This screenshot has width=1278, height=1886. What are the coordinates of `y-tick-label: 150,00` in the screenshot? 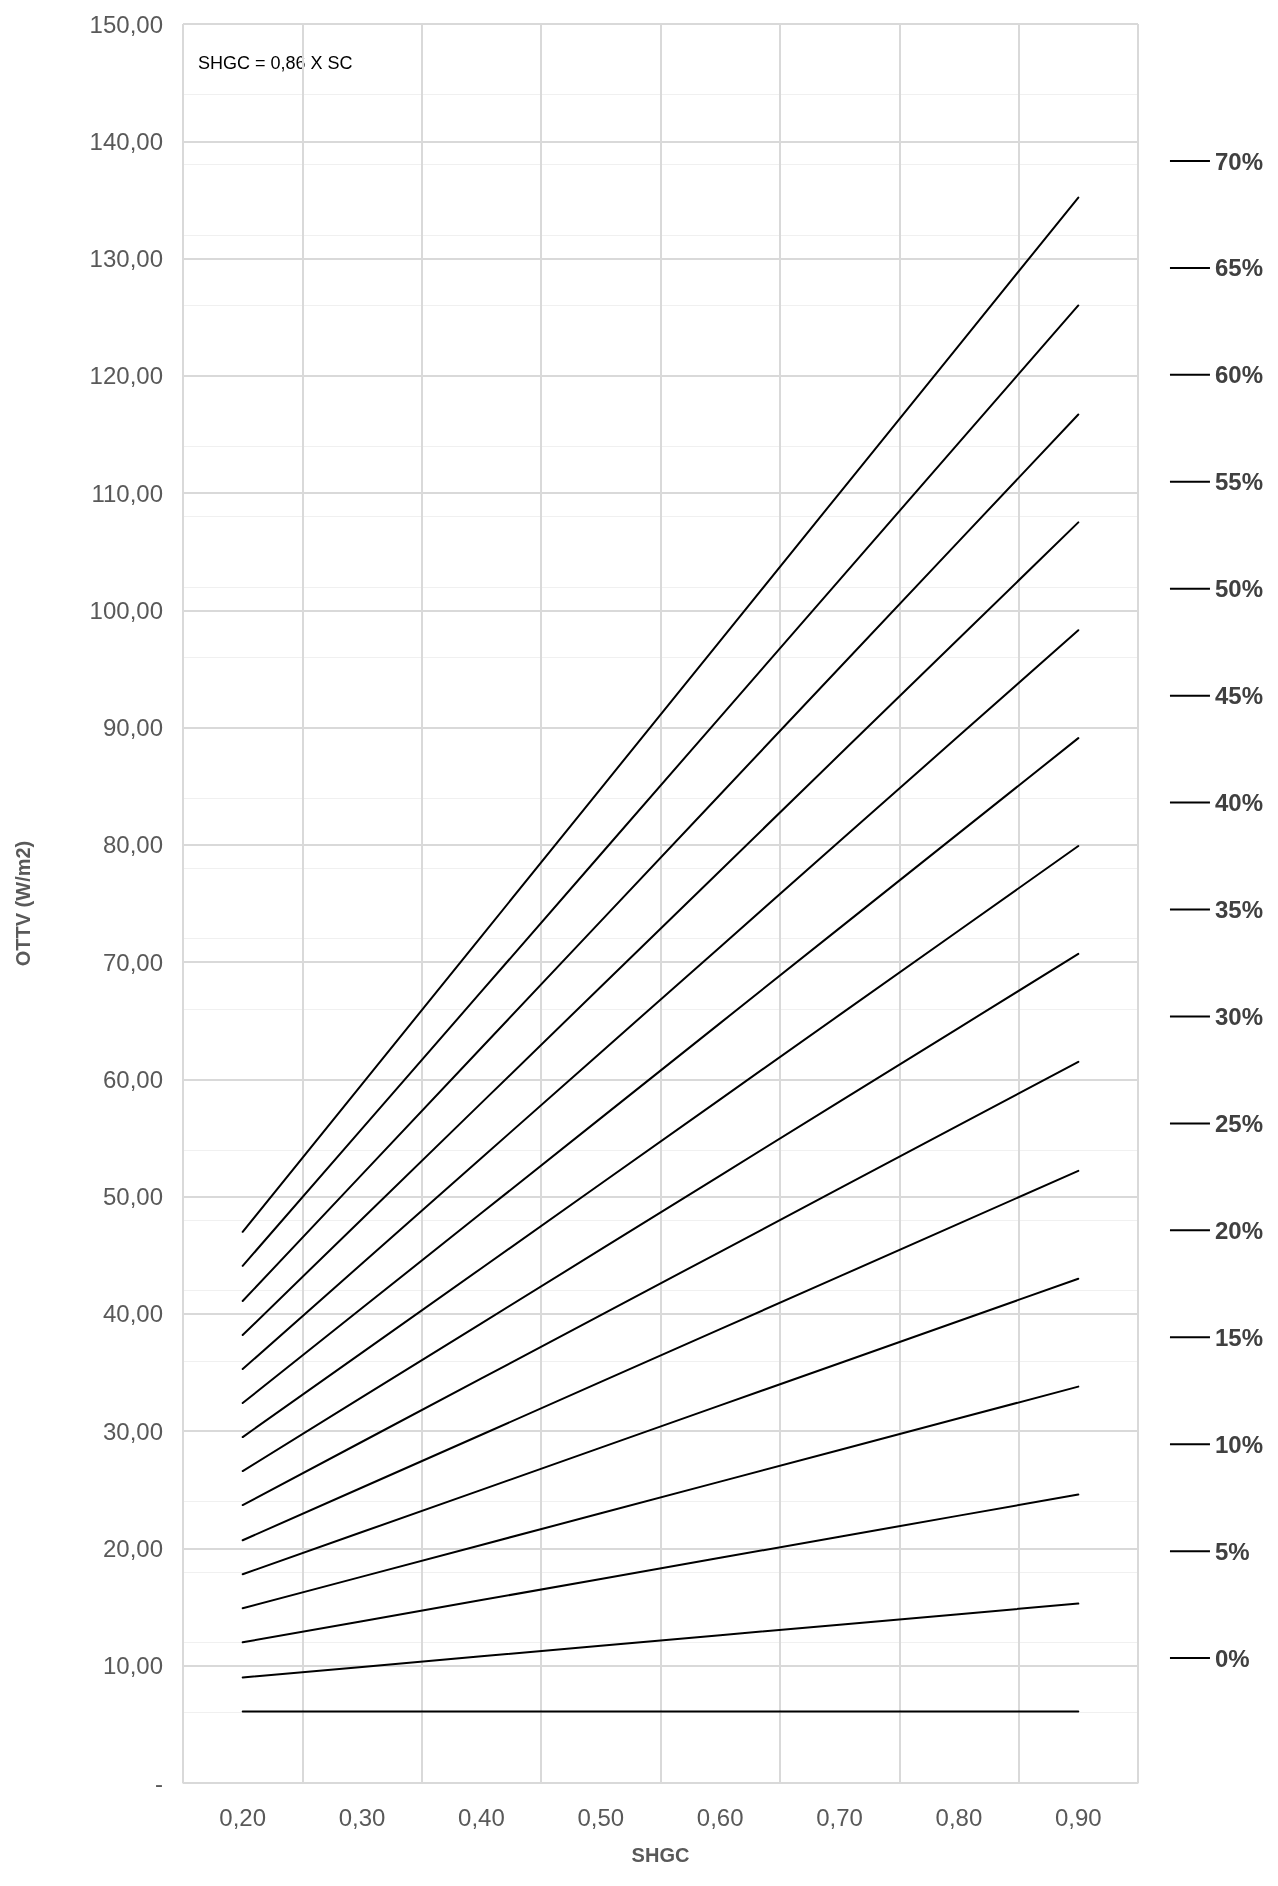 It's located at (126, 24).